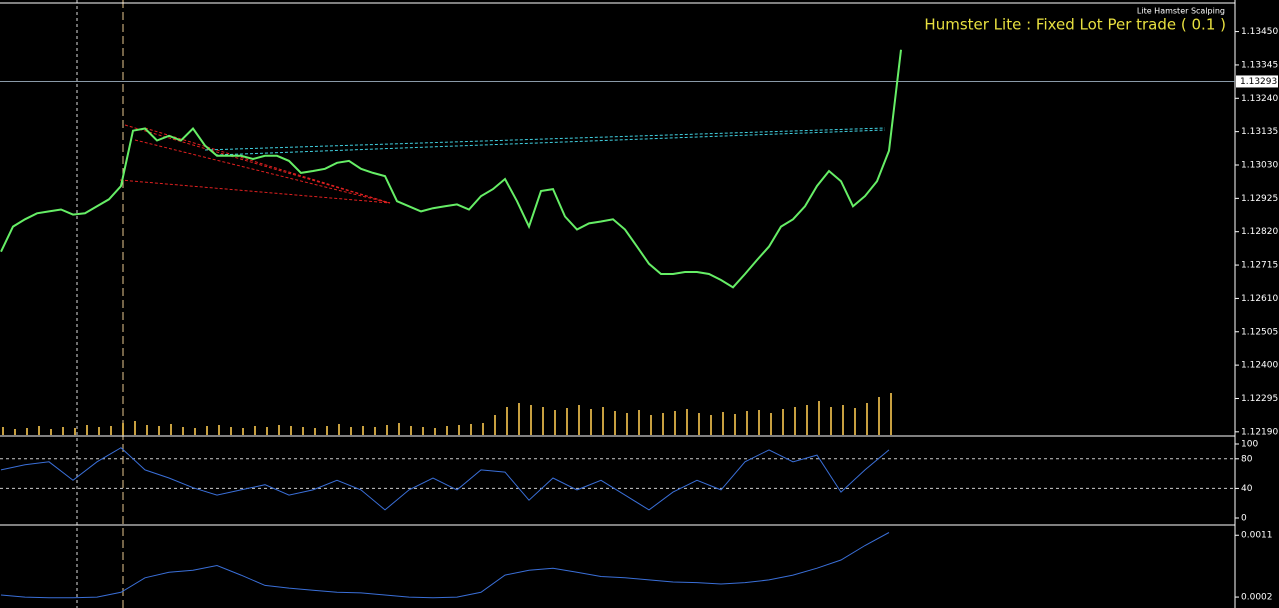  I want to click on y-tick-label: 40, so click(1247, 489).